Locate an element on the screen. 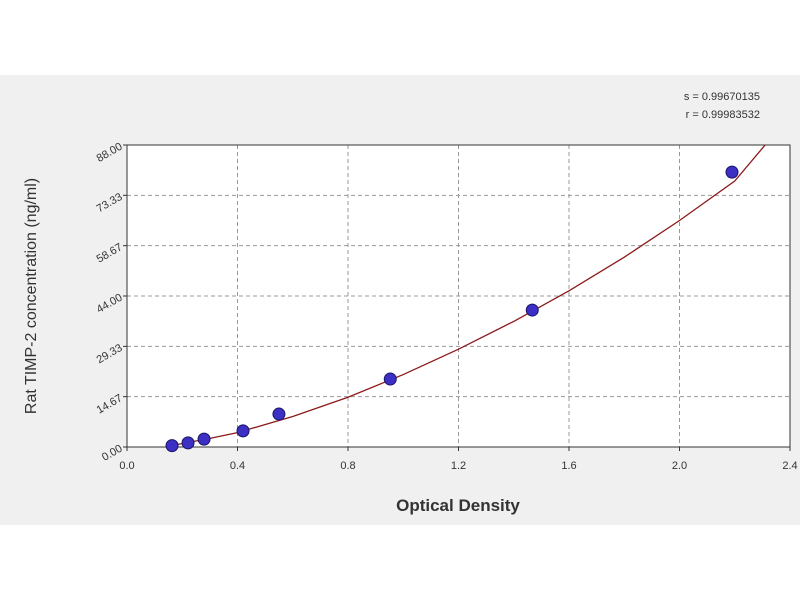 This screenshot has width=800, height=600. x-axis-title: Optical Density is located at coordinates (458, 505).